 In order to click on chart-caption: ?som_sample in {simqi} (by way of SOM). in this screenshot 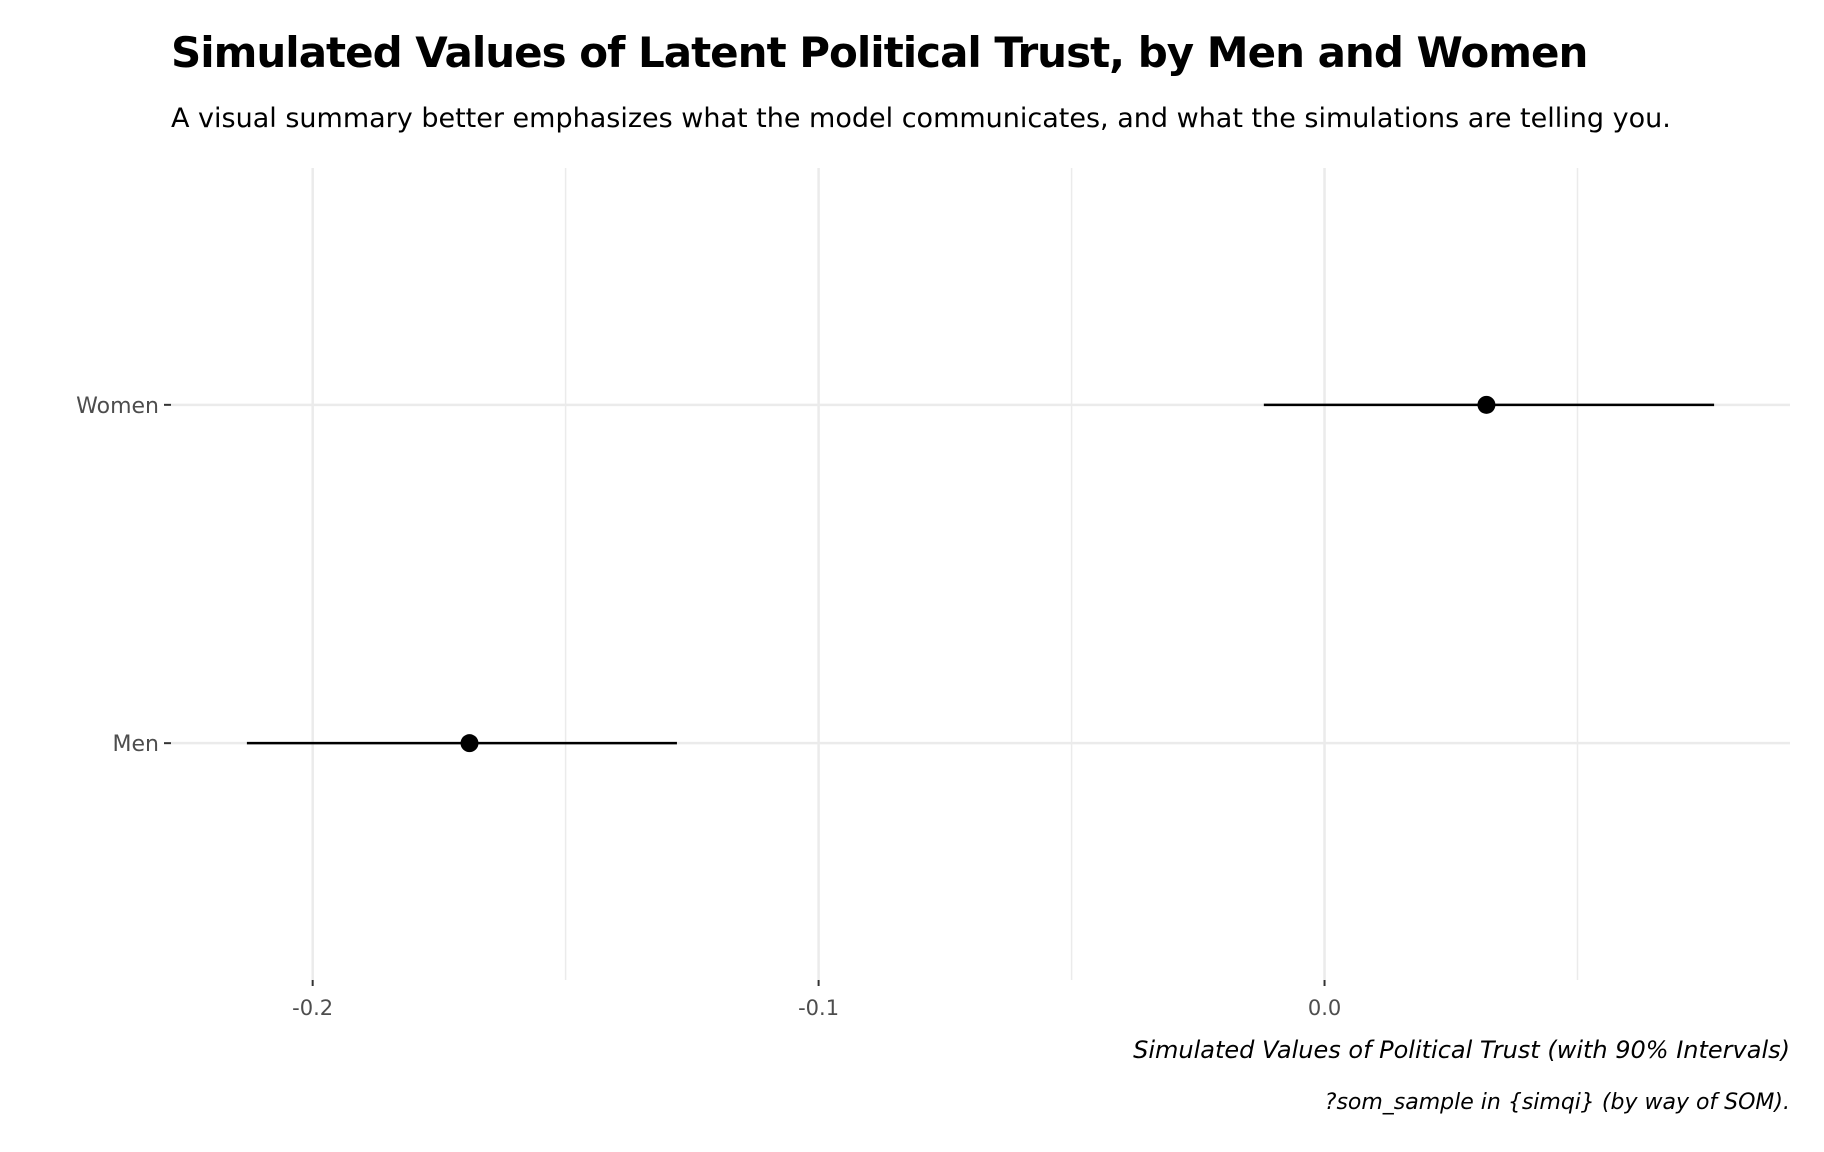, I will do `click(1557, 1102)`.